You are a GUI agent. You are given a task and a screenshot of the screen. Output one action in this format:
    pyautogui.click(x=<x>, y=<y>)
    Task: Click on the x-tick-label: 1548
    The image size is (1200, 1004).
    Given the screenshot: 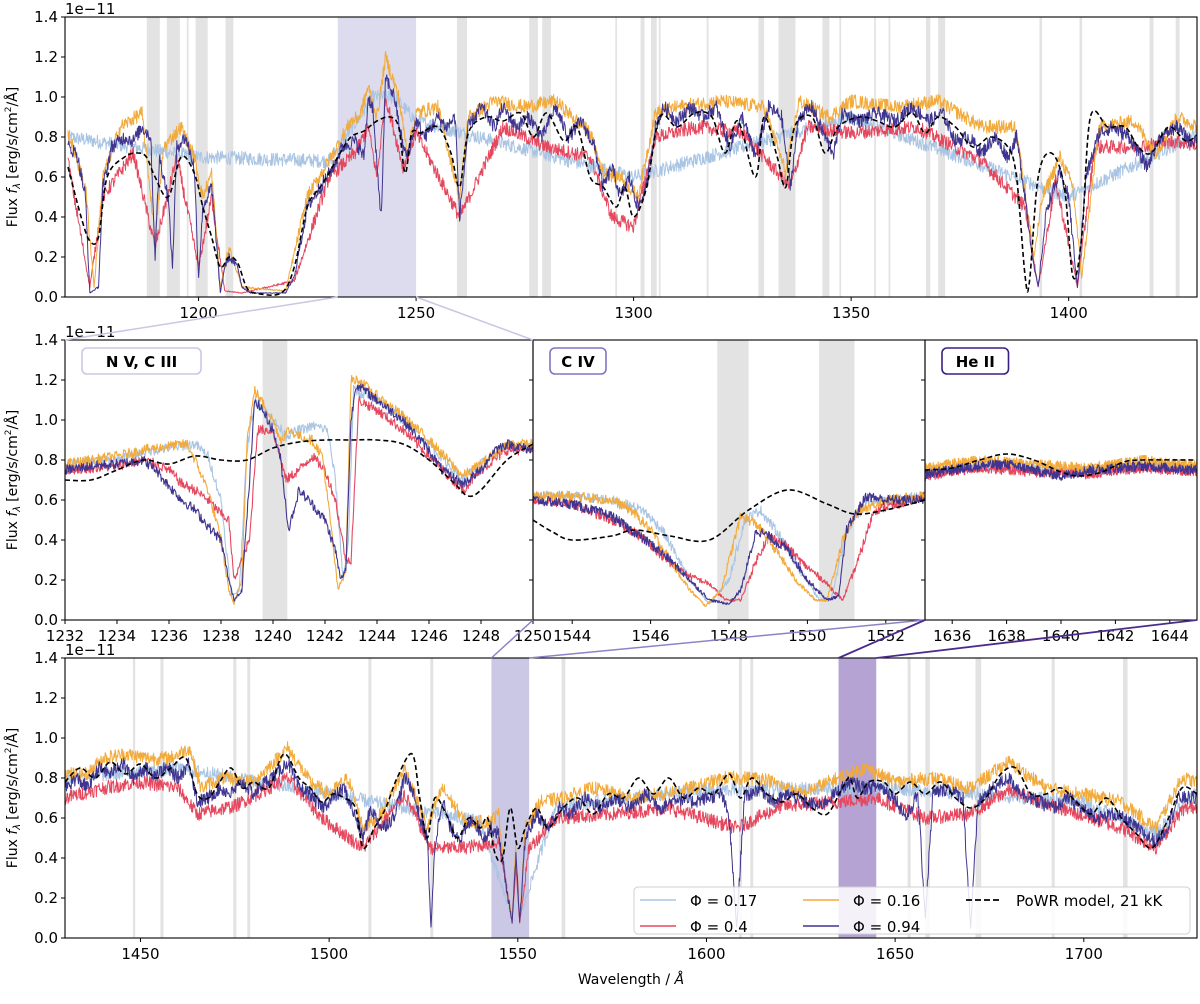 What is the action you would take?
    pyautogui.click(x=729, y=636)
    